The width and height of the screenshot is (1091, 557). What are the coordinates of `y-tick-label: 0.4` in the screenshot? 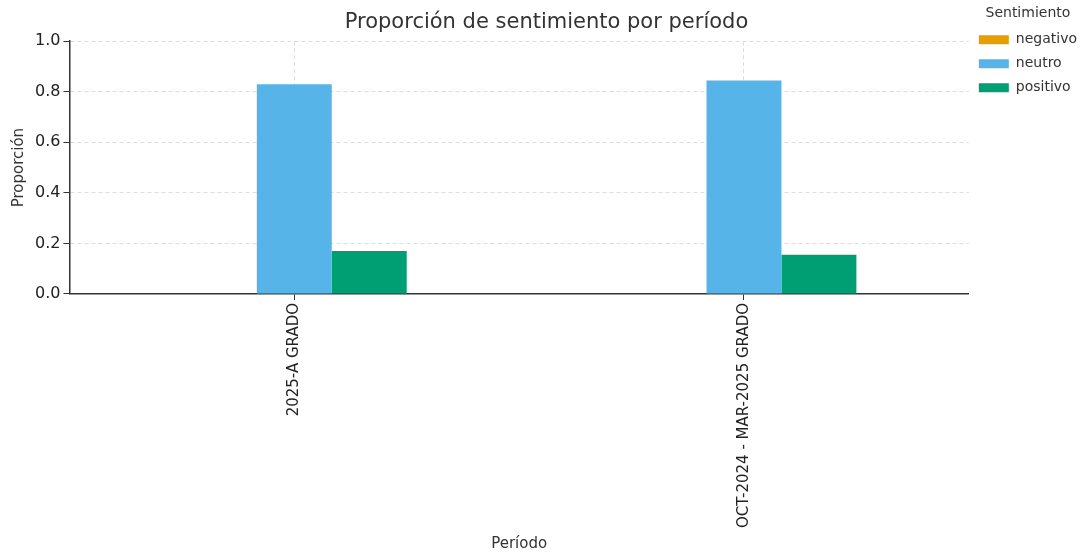 It's located at (47, 192).